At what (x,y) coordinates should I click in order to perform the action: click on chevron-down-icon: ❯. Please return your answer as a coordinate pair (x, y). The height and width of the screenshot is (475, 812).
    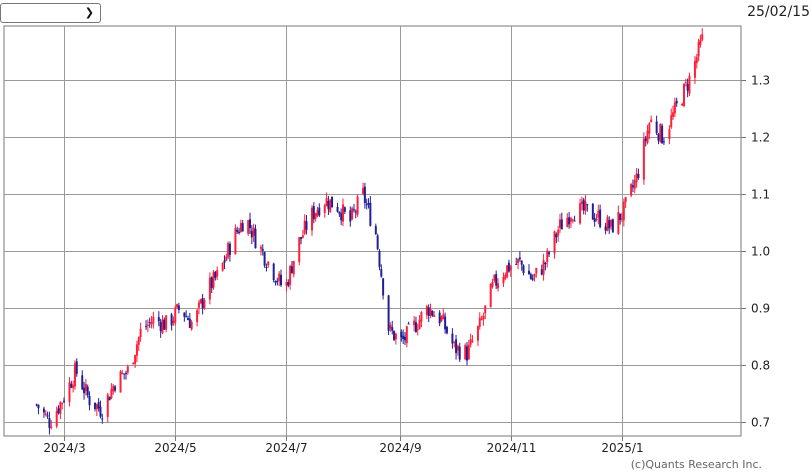
    Looking at the image, I should click on (89, 12).